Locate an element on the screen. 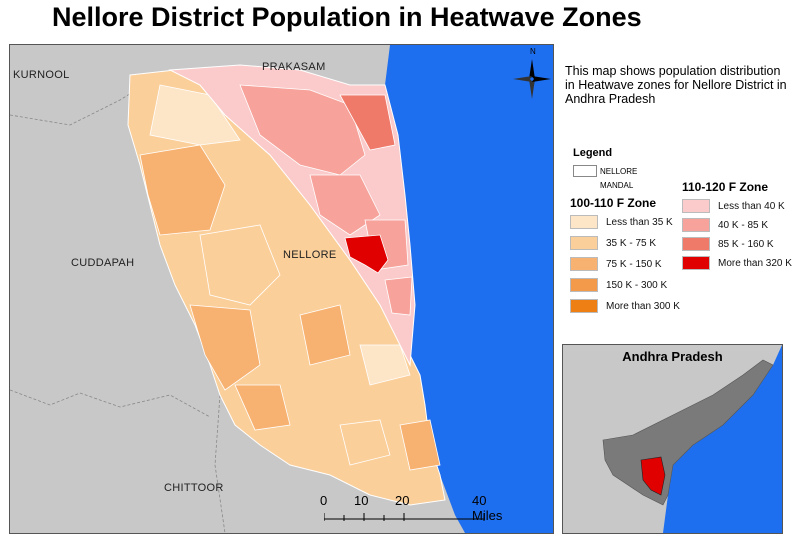 The image size is (792, 542). legend-title: Legend is located at coordinates (593, 153).